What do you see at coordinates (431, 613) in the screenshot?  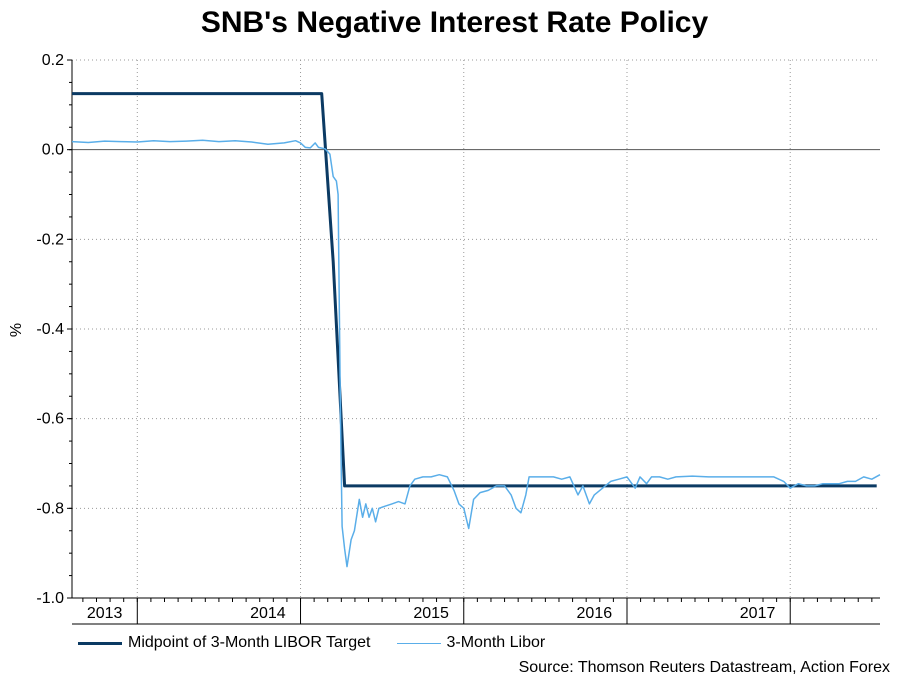 I see `x-tick-label: 2015` at bounding box center [431, 613].